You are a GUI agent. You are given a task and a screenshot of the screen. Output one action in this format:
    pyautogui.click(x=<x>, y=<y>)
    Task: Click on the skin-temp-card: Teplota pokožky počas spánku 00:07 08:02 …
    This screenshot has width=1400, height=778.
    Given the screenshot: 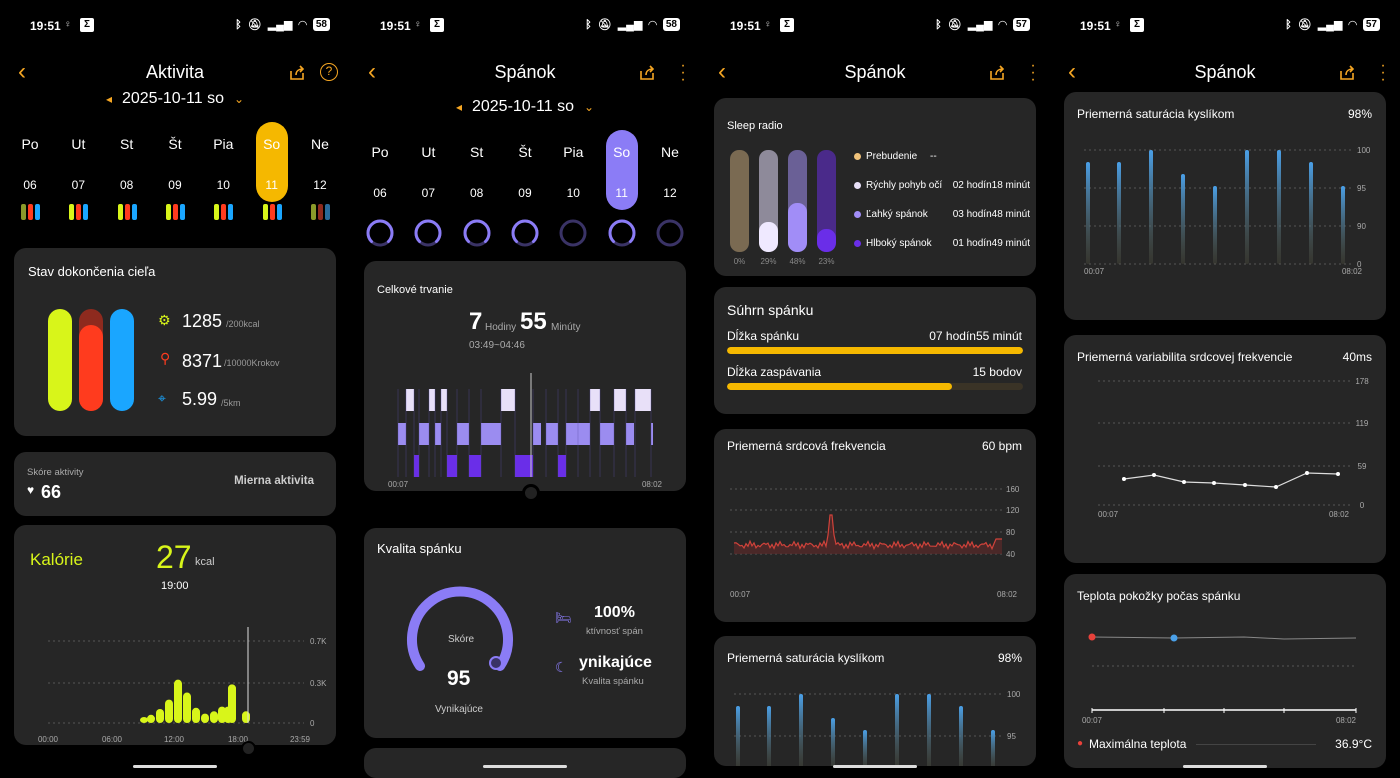 What is the action you would take?
    pyautogui.click(x=1225, y=671)
    